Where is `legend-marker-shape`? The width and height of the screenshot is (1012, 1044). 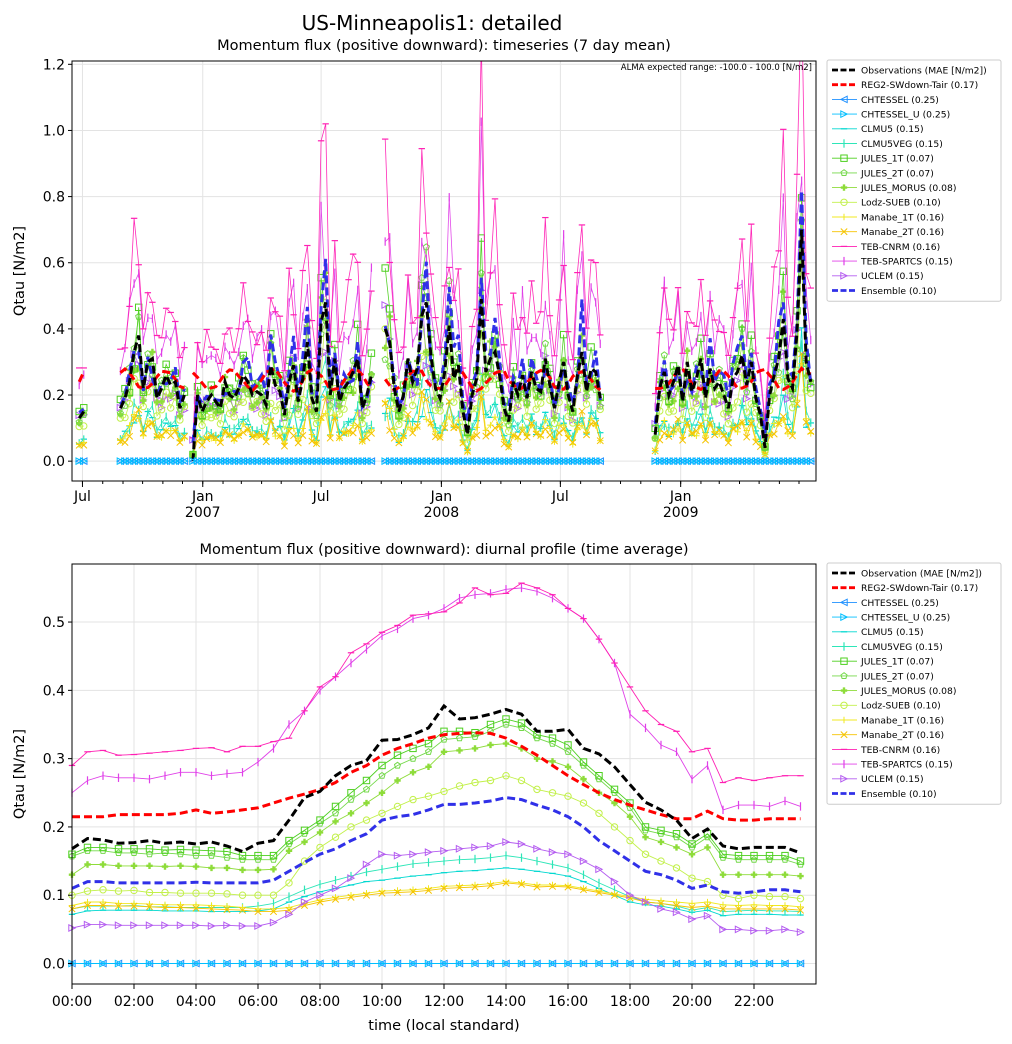
legend-marker-shape is located at coordinates (844, 187).